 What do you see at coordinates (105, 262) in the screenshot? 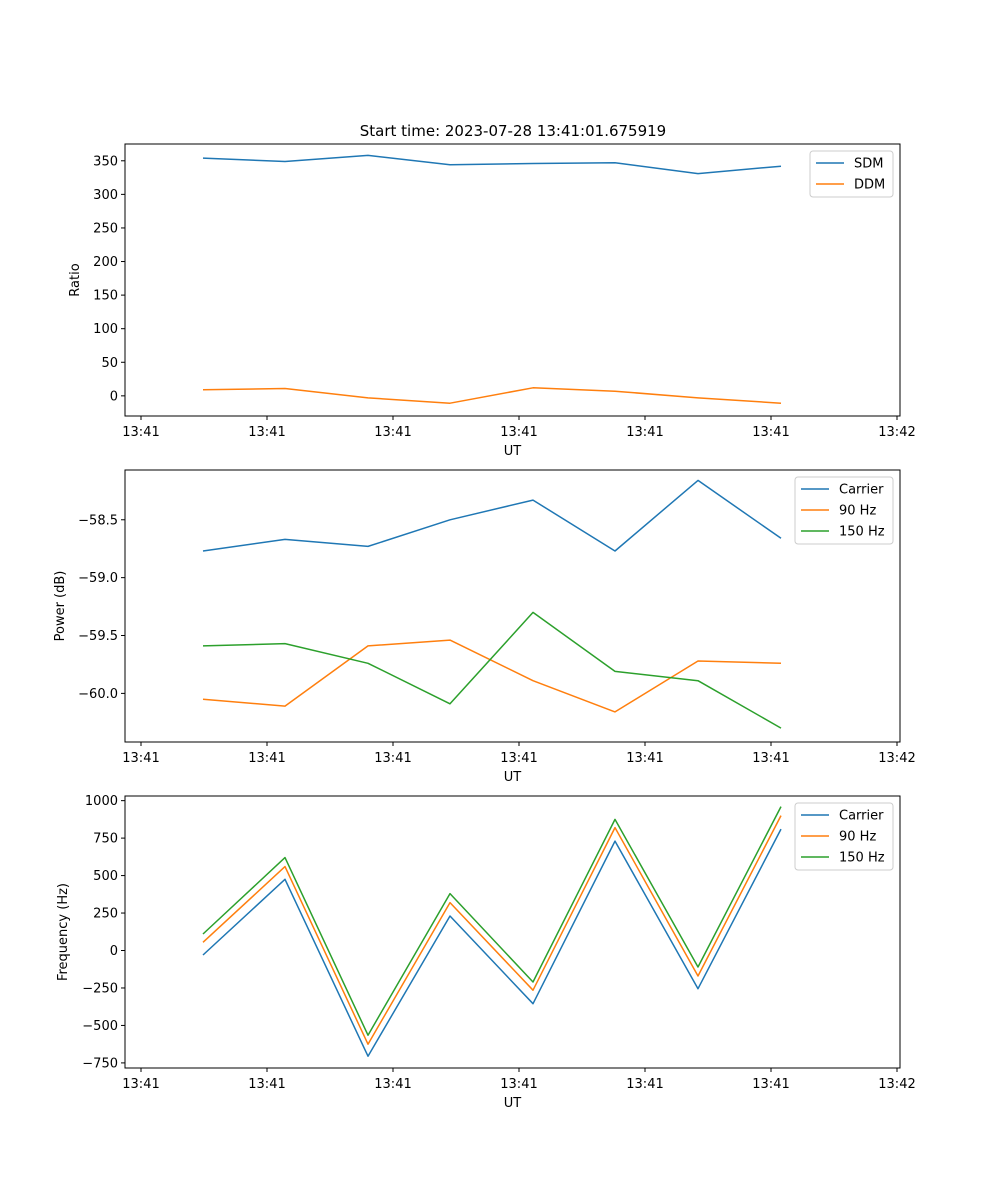
I see `y-tick-label: 200` at bounding box center [105, 262].